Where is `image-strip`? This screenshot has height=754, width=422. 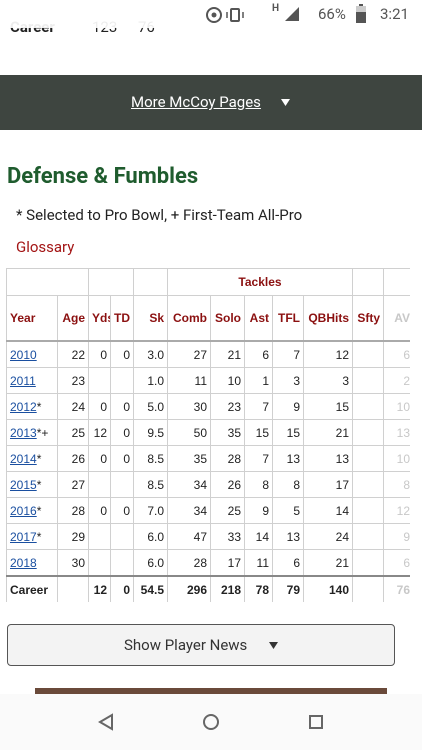 image-strip is located at coordinates (211, 691).